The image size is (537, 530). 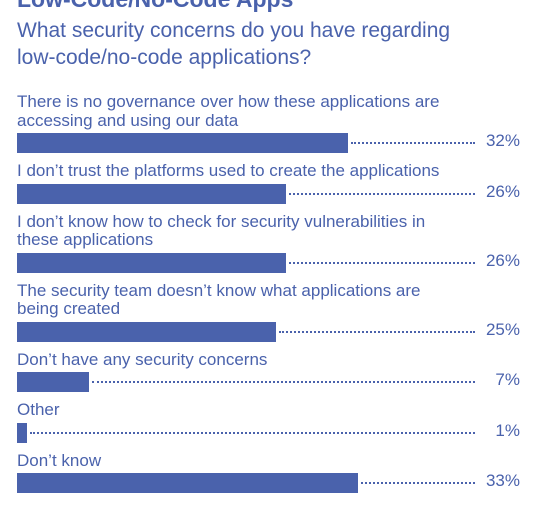 What do you see at coordinates (502, 140) in the screenshot?
I see `value-label: 32%` at bounding box center [502, 140].